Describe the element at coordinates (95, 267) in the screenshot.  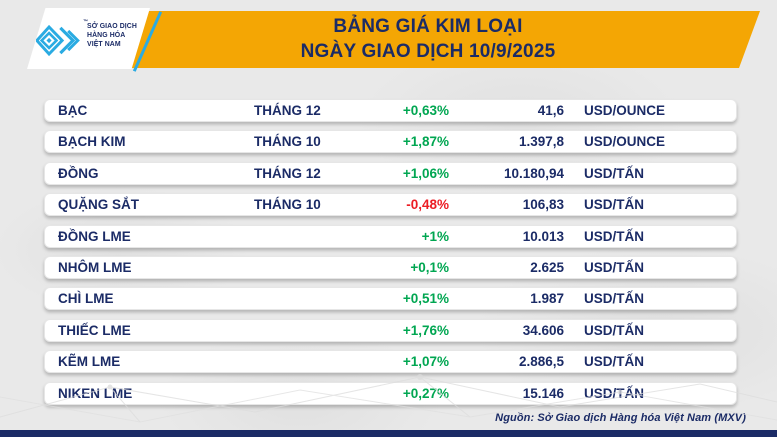
I see `row-commodity-name: NHÔM LME` at that location.